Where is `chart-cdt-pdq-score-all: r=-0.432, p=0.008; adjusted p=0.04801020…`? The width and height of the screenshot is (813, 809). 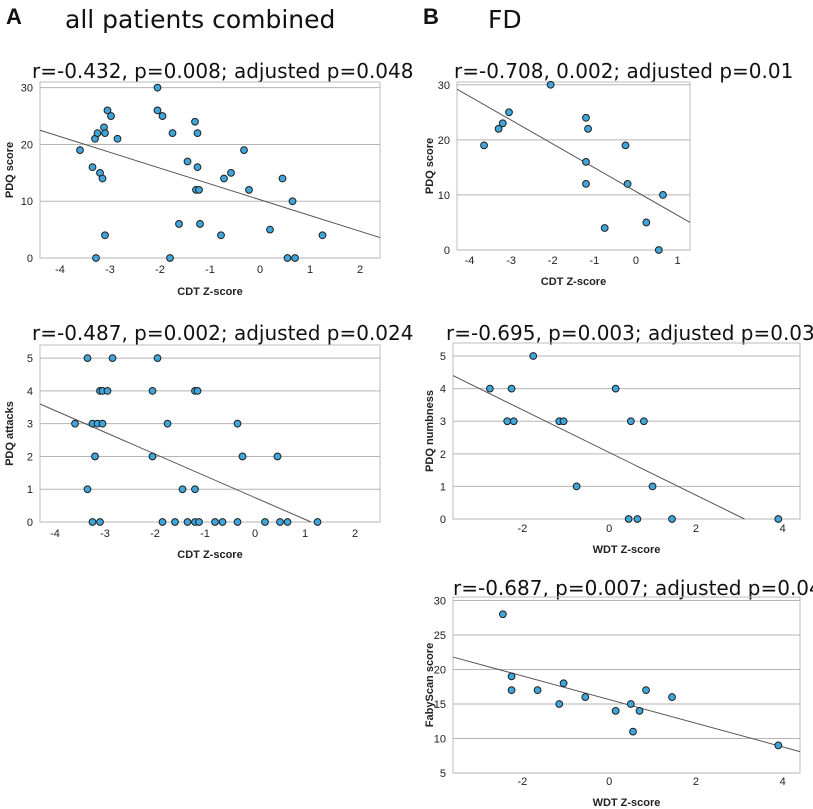
chart-cdt-pdq-score-all: r=-0.432, p=0.008; adjusted p=0.04801020… is located at coordinates (208, 178).